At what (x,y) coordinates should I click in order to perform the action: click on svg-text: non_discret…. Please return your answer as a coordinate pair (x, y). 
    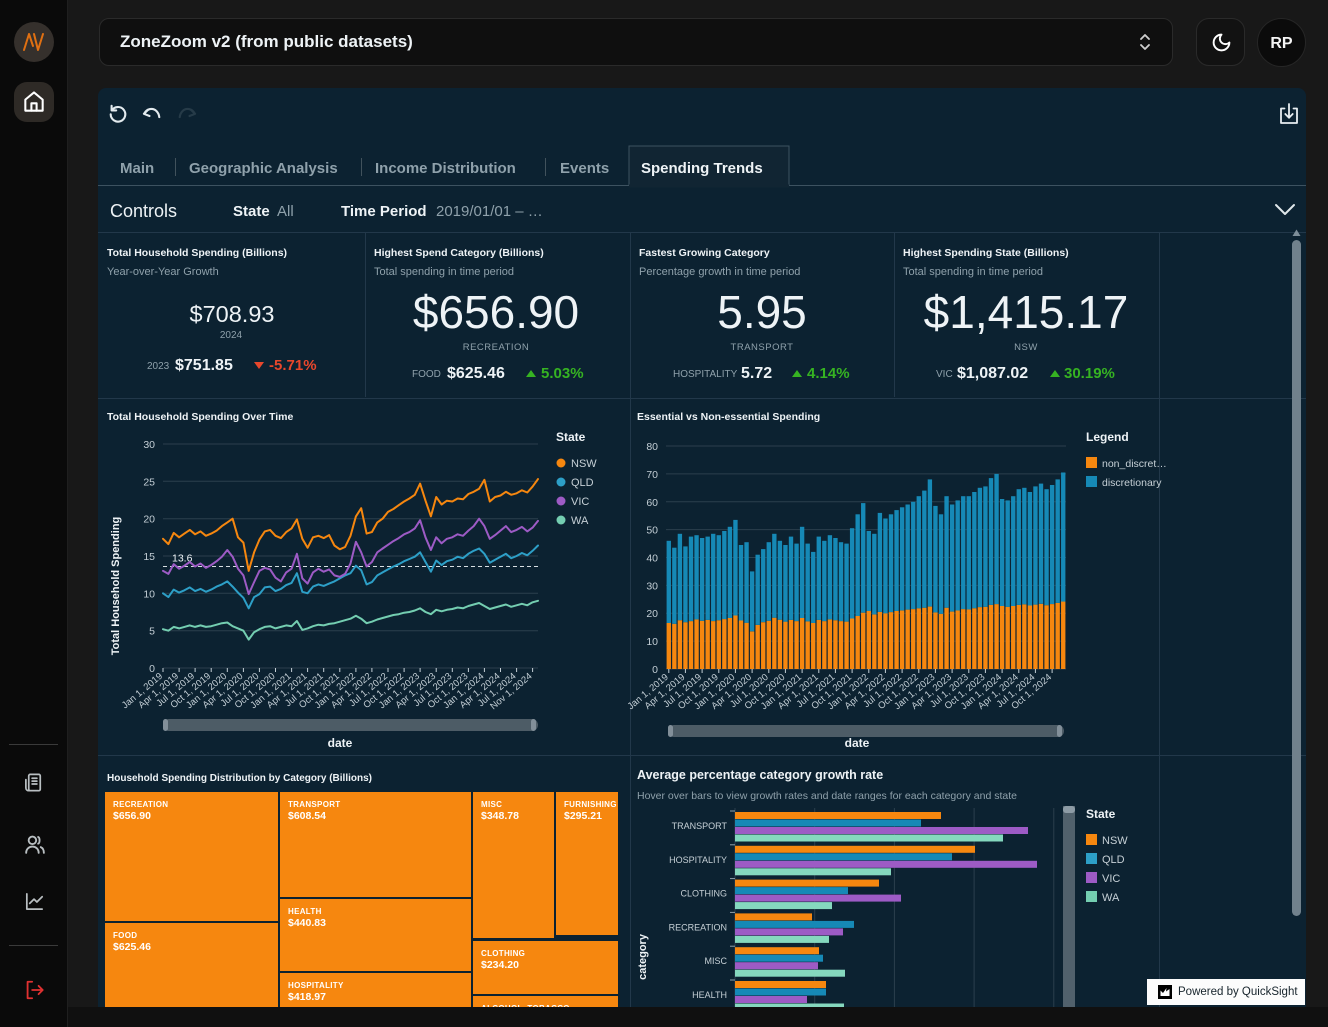
    Looking at the image, I should click on (1134, 464).